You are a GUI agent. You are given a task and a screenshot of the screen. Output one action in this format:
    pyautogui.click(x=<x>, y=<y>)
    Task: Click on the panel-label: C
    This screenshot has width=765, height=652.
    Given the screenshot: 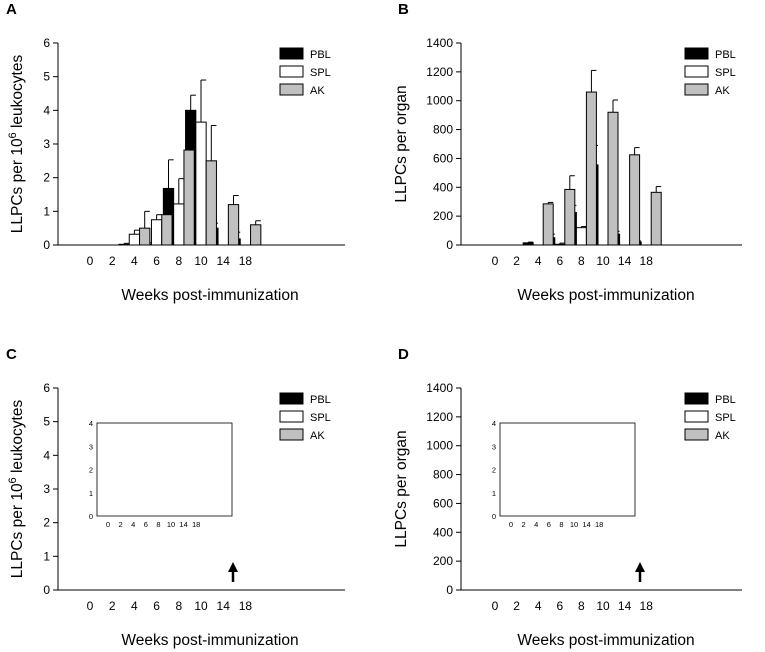 What is the action you would take?
    pyautogui.click(x=11, y=354)
    